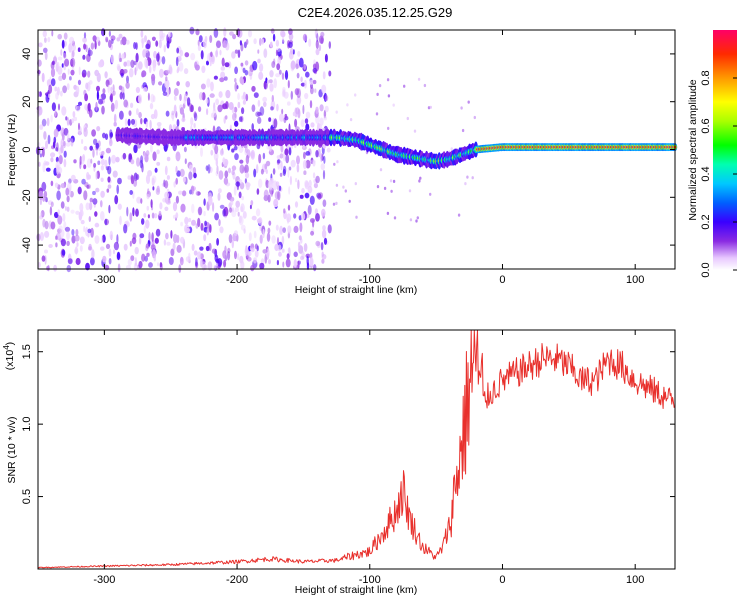  I want to click on y-tick-label: 0.5, so click(27, 496).